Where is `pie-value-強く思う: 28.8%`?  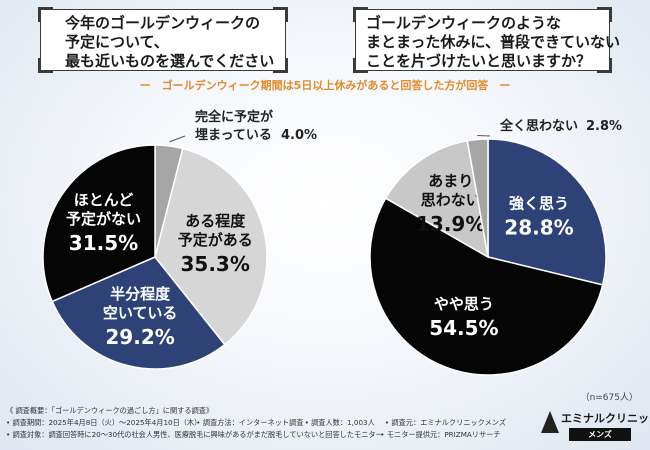
pie-value-強く思う: 28.8% is located at coordinates (538, 227).